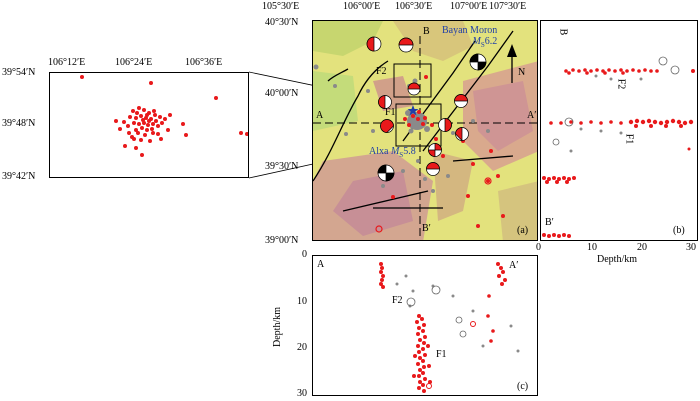  Describe the element at coordinates (302, 301) in the screenshot. I see `section-c-y-tick-10: 10` at that location.